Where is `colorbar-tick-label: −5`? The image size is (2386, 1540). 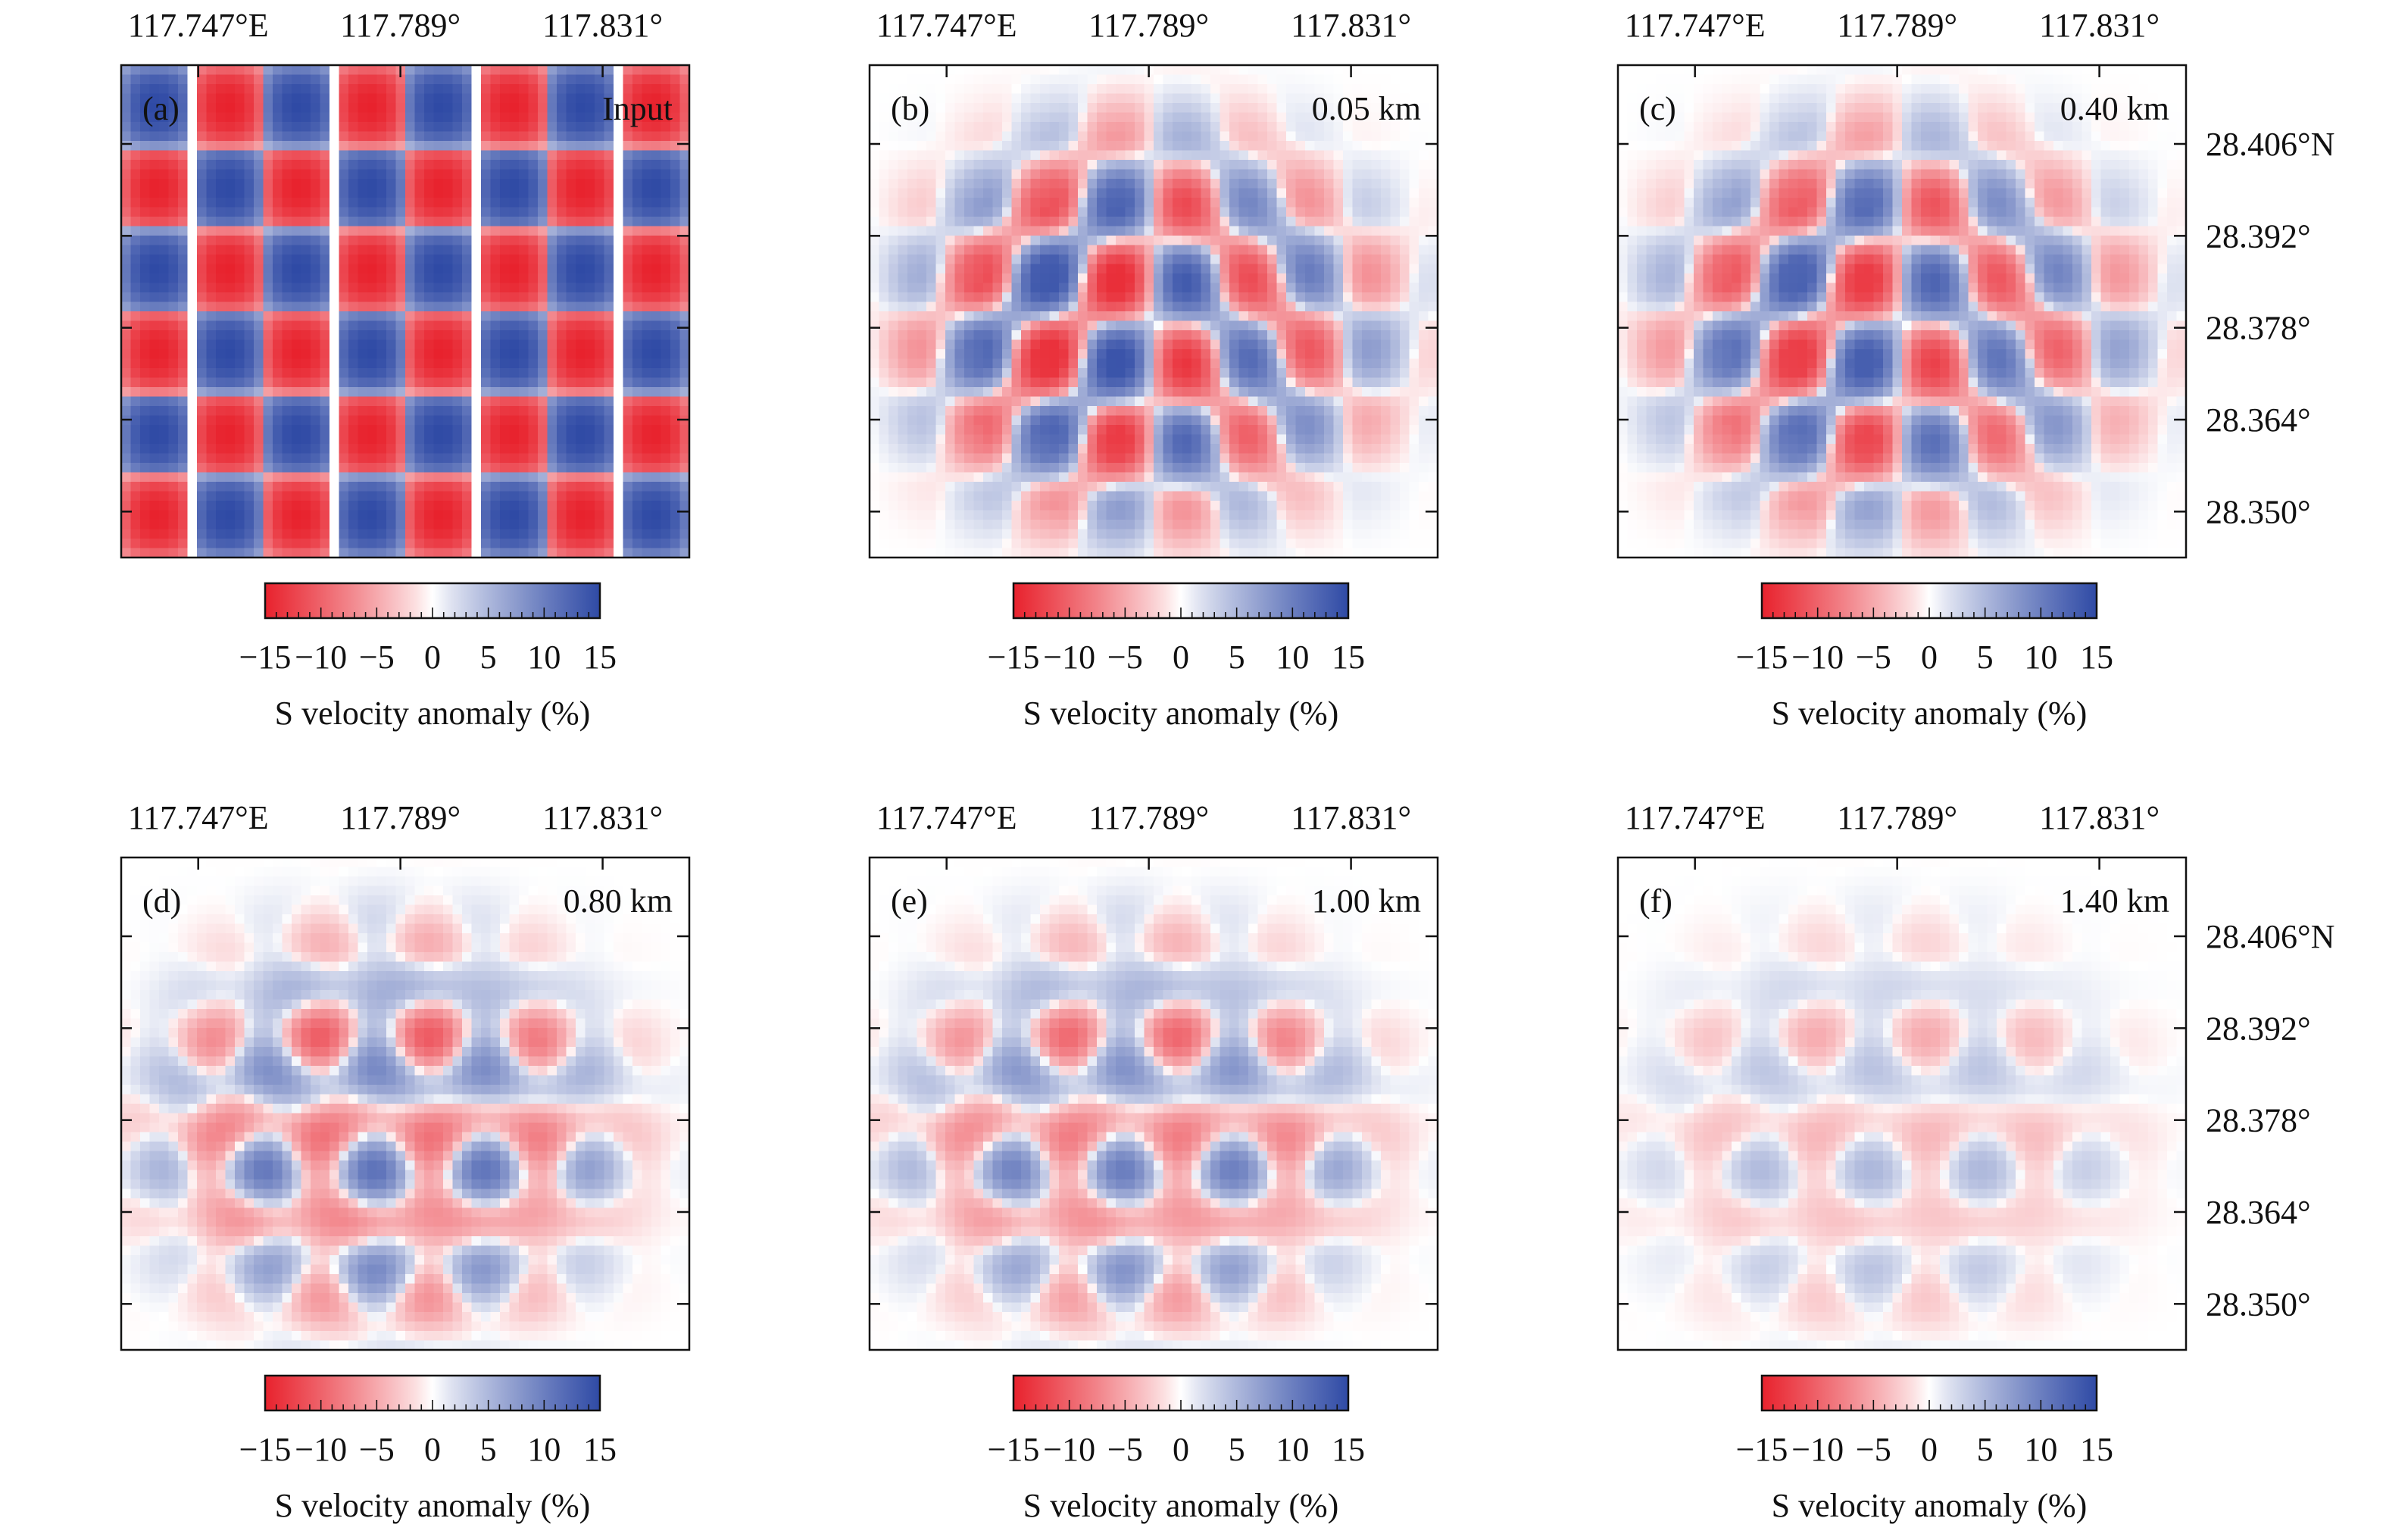
colorbar-tick-label: −5 is located at coordinates (377, 657).